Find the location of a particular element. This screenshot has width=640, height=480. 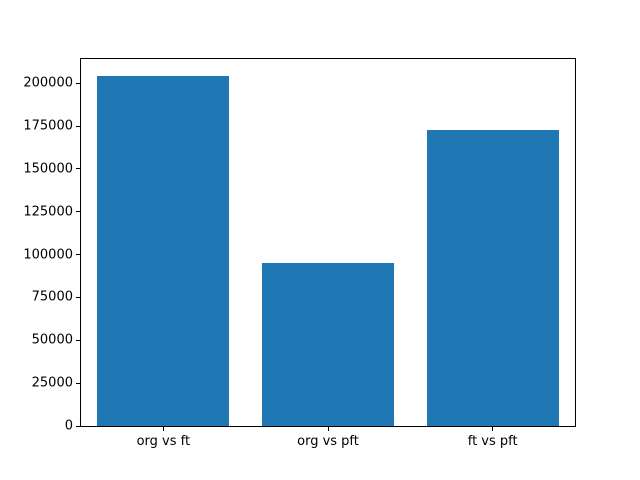

y-tick-label: 0 is located at coordinates (68, 426).